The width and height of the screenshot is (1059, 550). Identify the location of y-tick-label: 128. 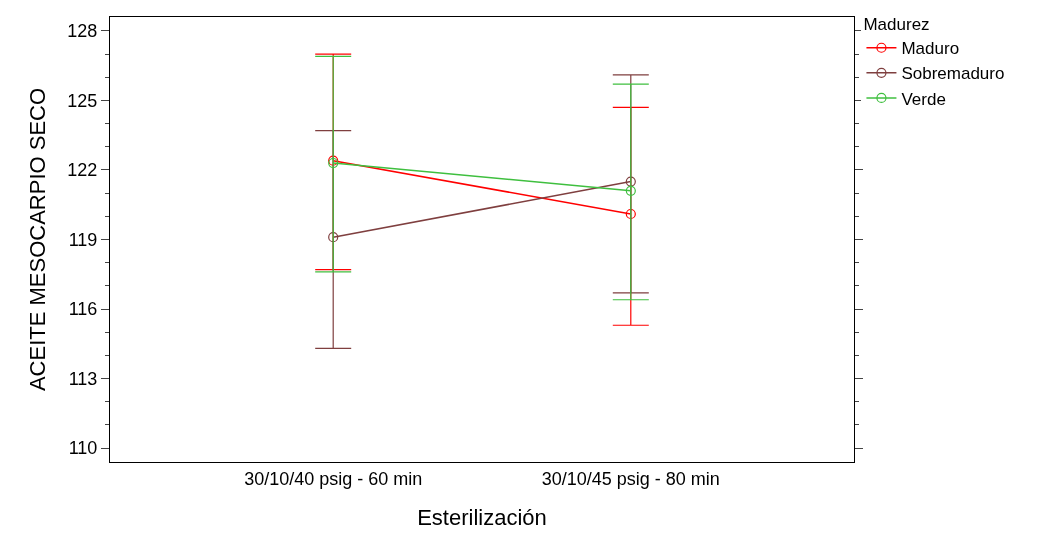
(82, 31).